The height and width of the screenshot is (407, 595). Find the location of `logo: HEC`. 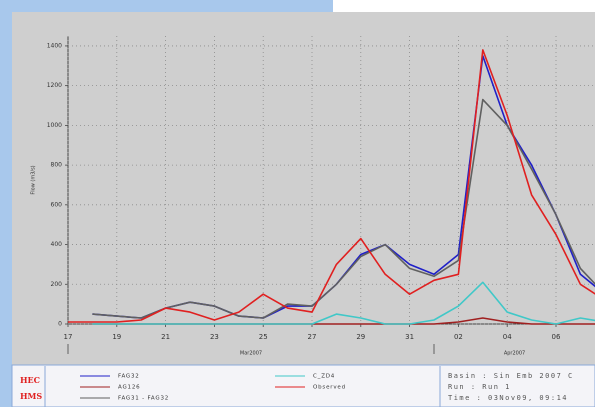

logo: HEC is located at coordinates (30, 380).